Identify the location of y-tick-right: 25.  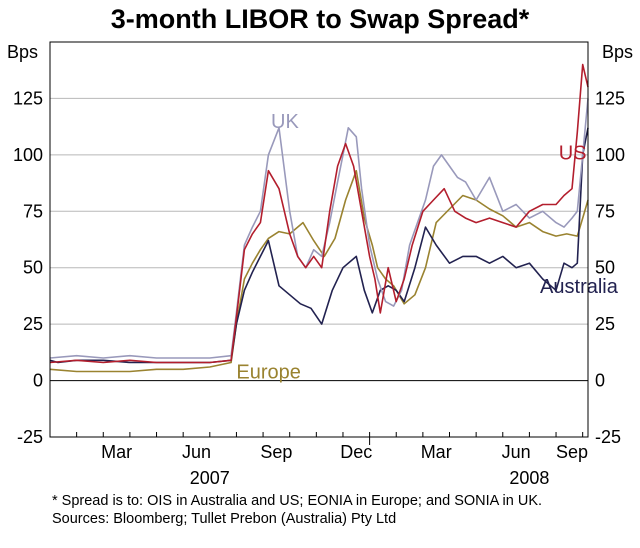
(605, 324).